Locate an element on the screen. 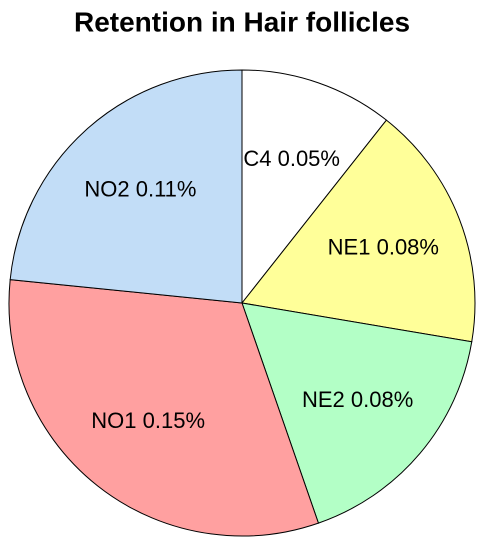 The image size is (484, 550). slice-value: 0.05% is located at coordinates (309, 158).